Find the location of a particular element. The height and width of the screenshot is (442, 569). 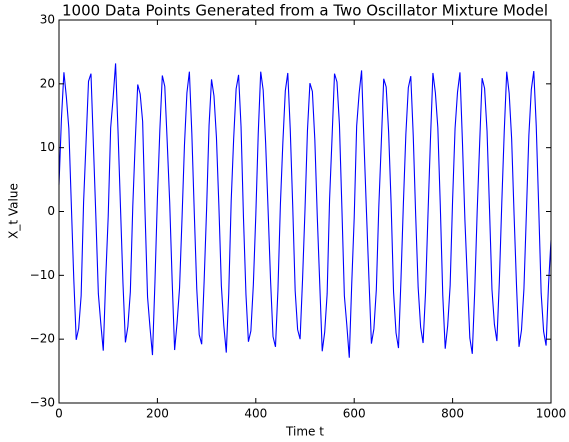

y-tick-label: 20 is located at coordinates (47, 83).